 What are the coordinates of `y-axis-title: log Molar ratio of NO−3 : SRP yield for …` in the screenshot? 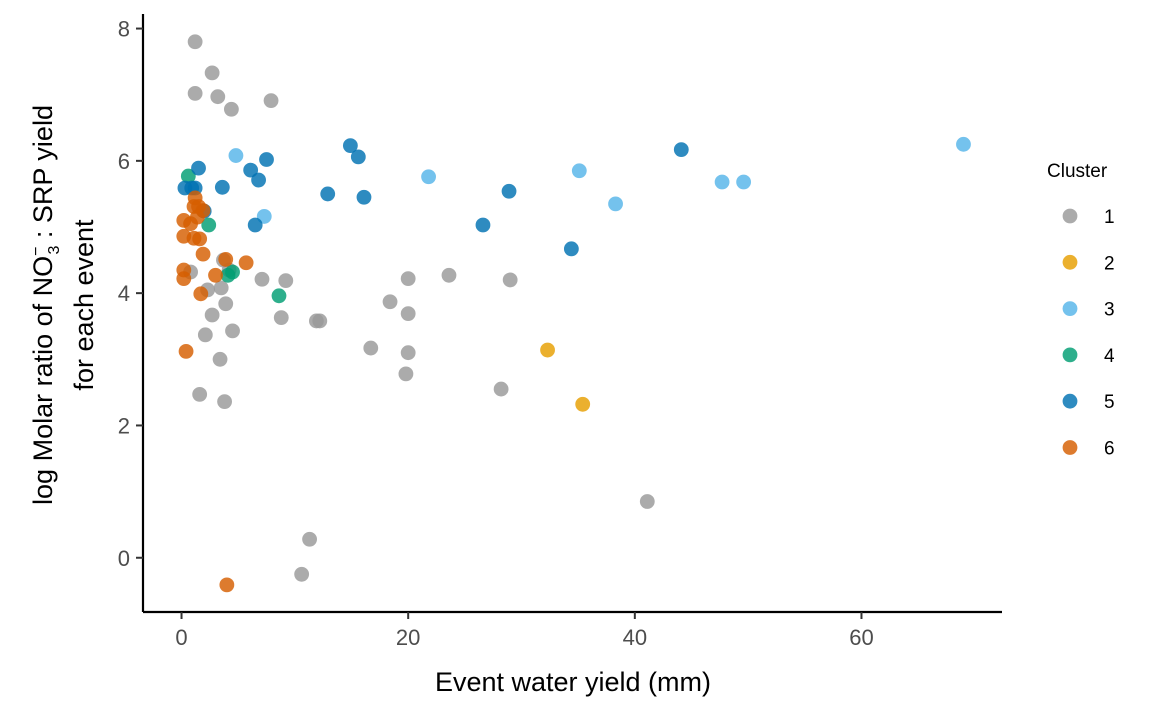 It's located at (63, 305).